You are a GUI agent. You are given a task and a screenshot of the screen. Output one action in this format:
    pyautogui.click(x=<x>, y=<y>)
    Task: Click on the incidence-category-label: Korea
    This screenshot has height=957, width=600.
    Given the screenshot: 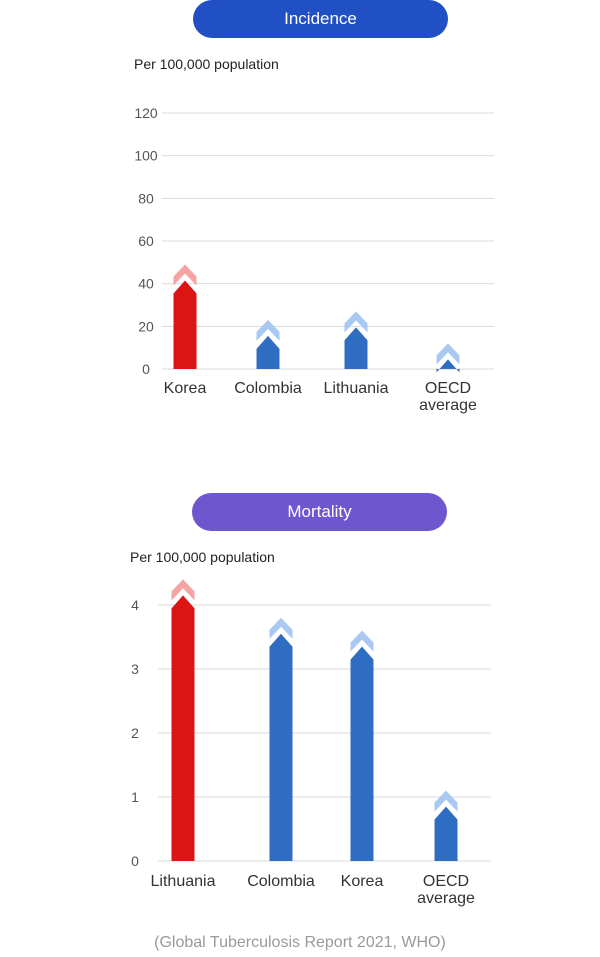 What is the action you would take?
    pyautogui.click(x=185, y=388)
    